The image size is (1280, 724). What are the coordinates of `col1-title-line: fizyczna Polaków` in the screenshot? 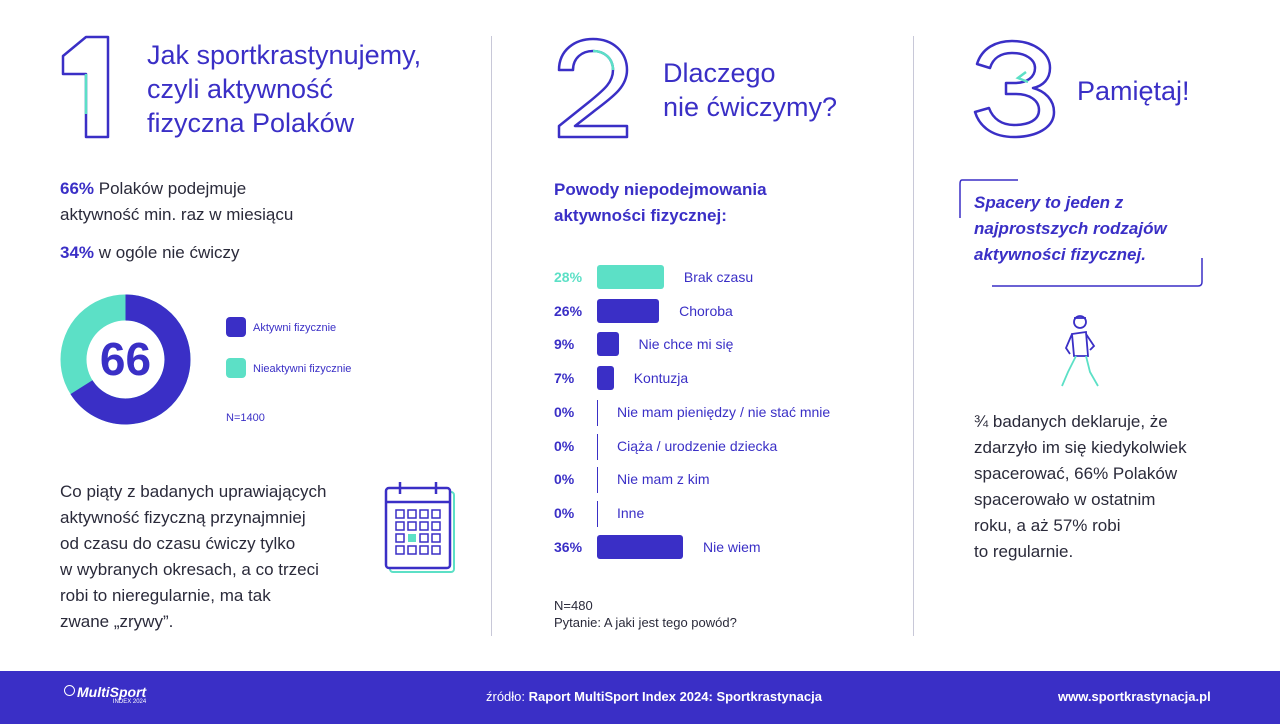 It's located at (251, 123).